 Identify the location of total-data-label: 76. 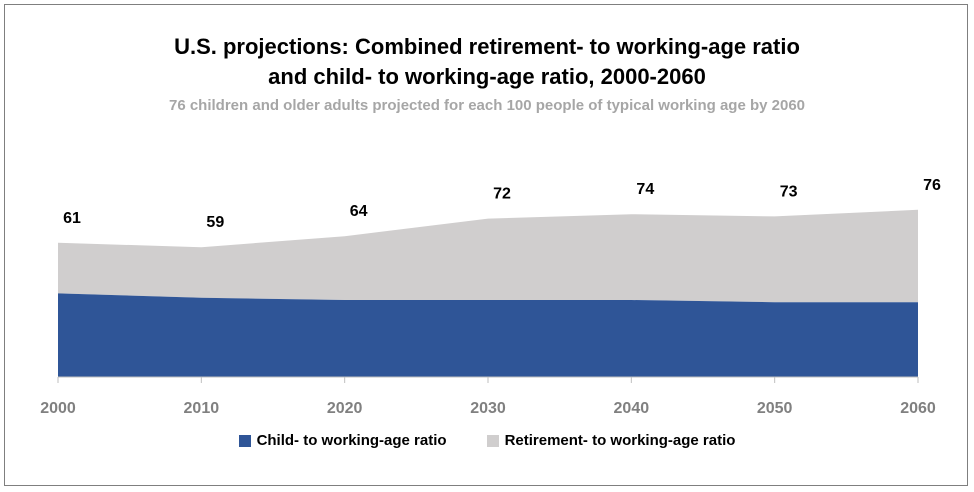
(932, 185).